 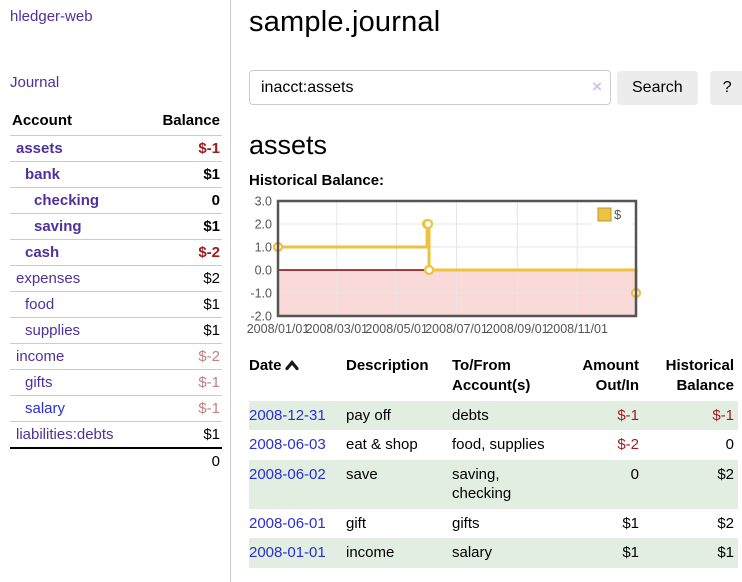 I want to click on transaction-date-link: 2008-06-03, so click(x=287, y=444).